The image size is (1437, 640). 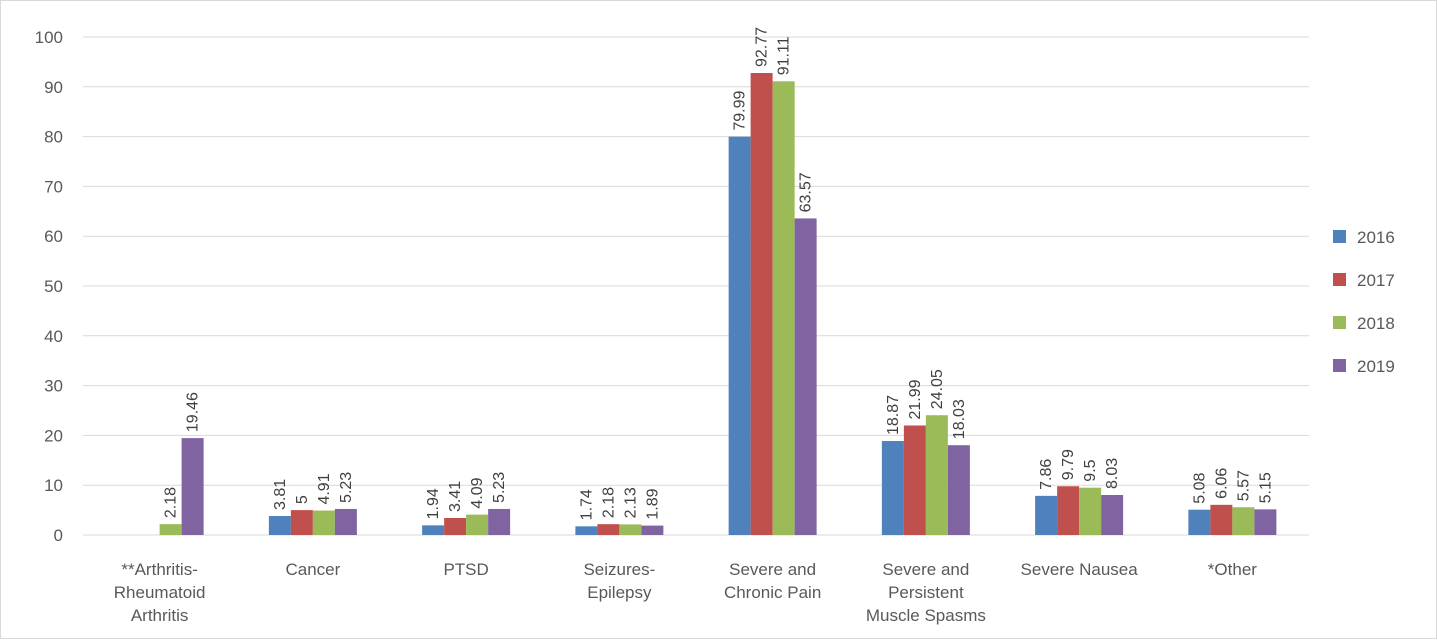 What do you see at coordinates (477, 492) in the screenshot?
I see `data-label: 4.09` at bounding box center [477, 492].